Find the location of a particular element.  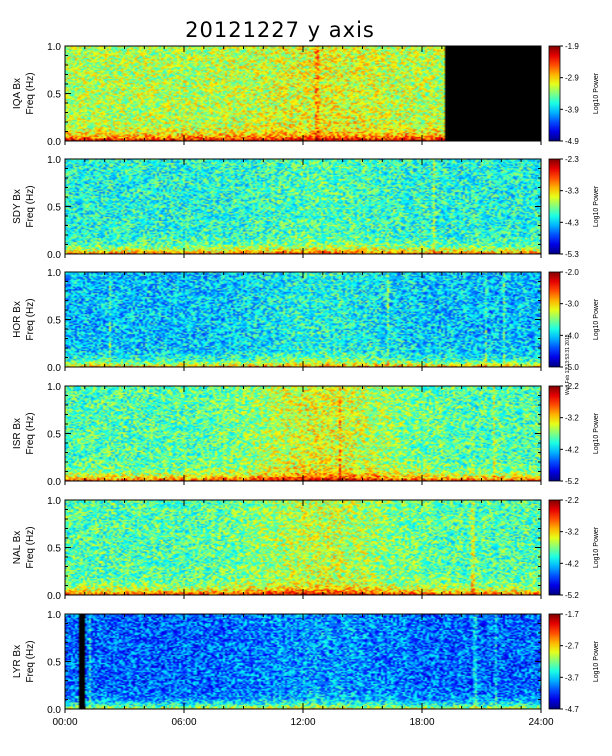

colorbar-tick-label: -3.7 is located at coordinates (572, 677).